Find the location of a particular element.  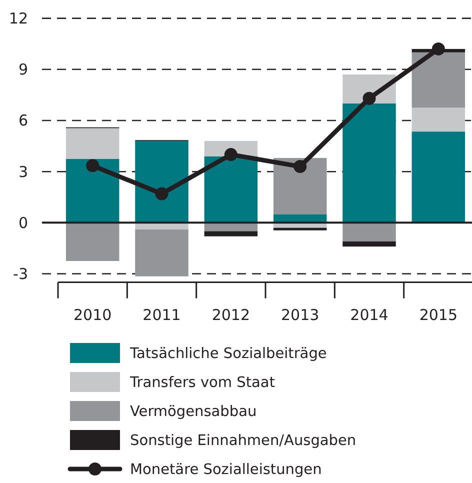

legend-label: Tatsächliche Sozialbeiträge is located at coordinates (228, 354).